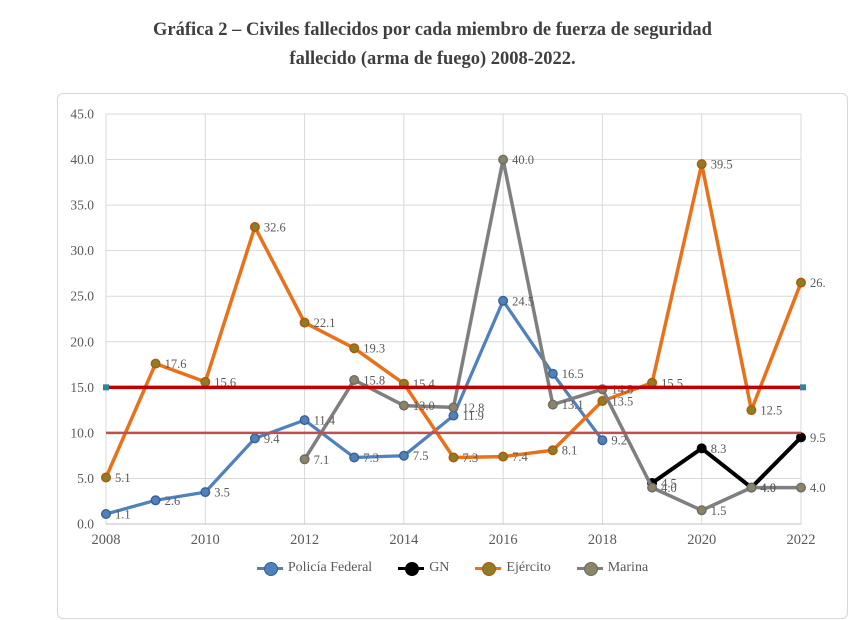 The height and width of the screenshot is (620, 865). What do you see at coordinates (628, 567) in the screenshot?
I see `legend-label-marina: Marina` at bounding box center [628, 567].